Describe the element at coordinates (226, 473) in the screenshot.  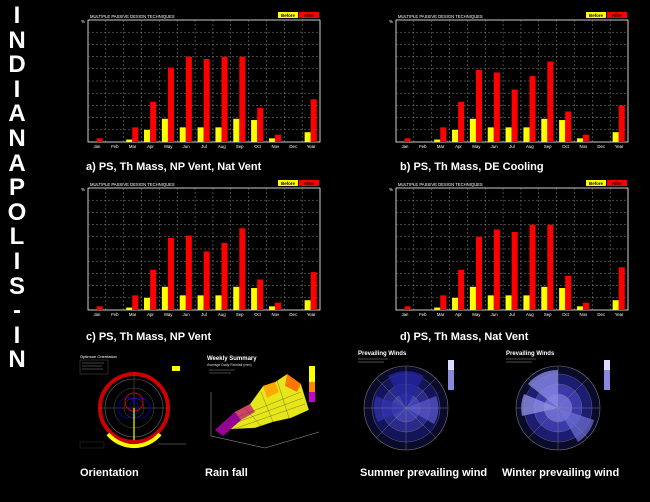
I see `rainfall-caption: Rain fall` at that location.